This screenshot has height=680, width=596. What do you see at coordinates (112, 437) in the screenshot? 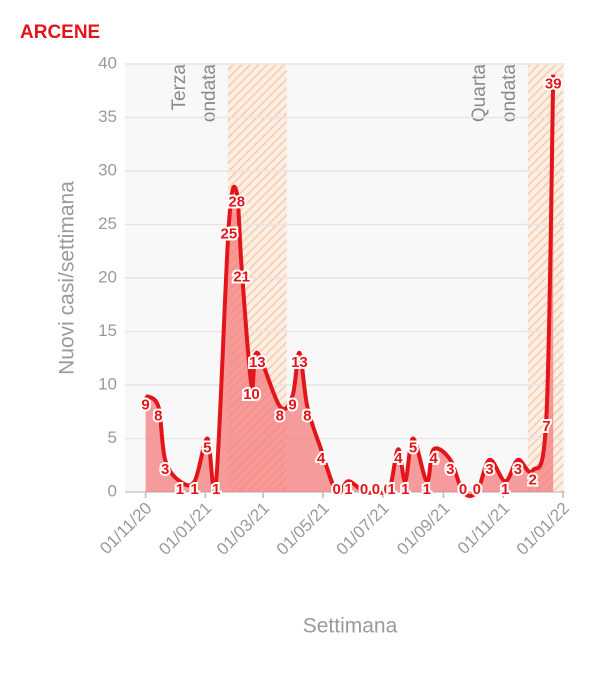
I see `y-tick-label: 5` at bounding box center [112, 437].